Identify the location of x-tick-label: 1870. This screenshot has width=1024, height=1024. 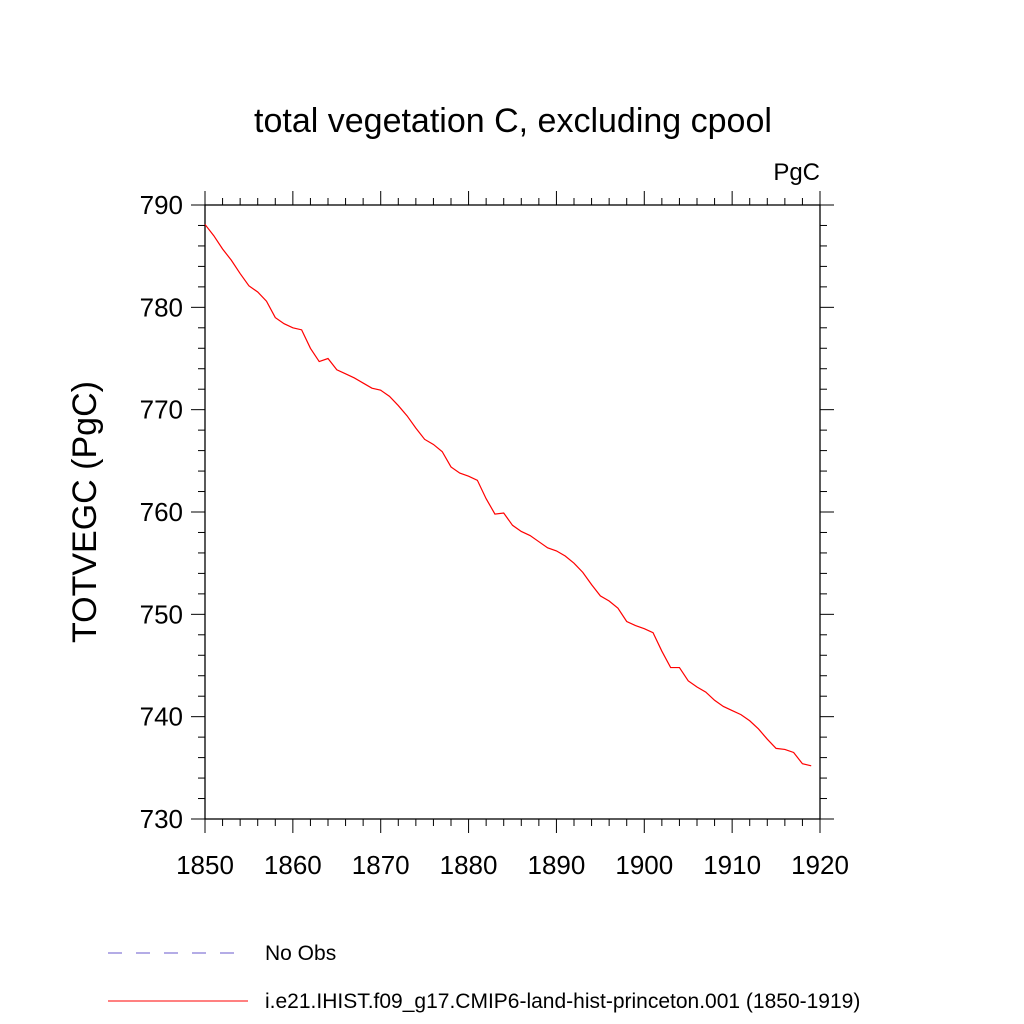
(381, 865).